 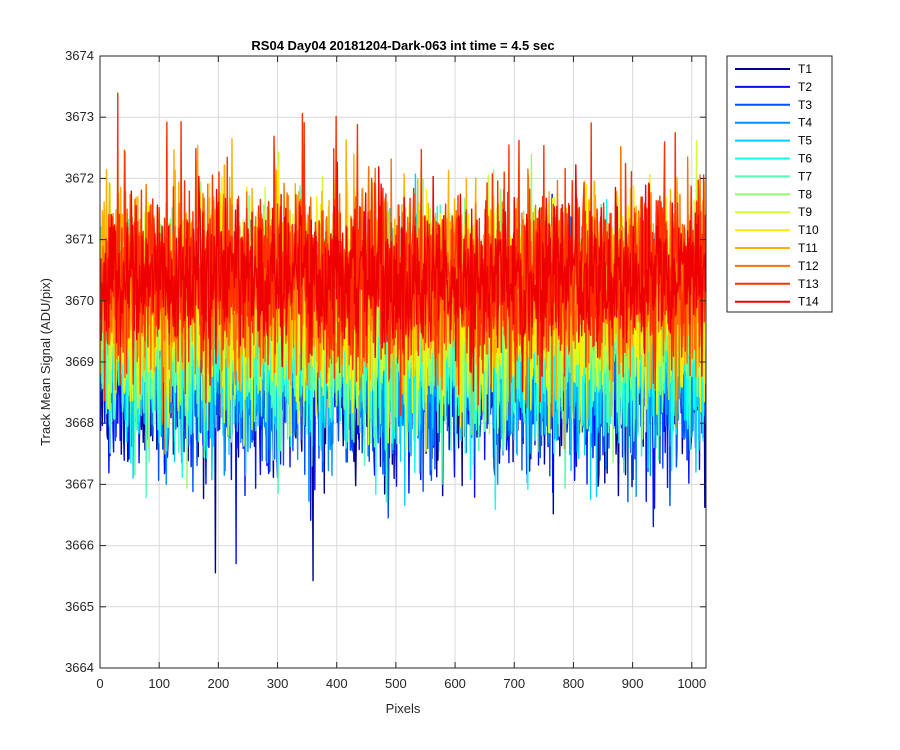 What do you see at coordinates (337, 683) in the screenshot?
I see `x-tick-label: 400` at bounding box center [337, 683].